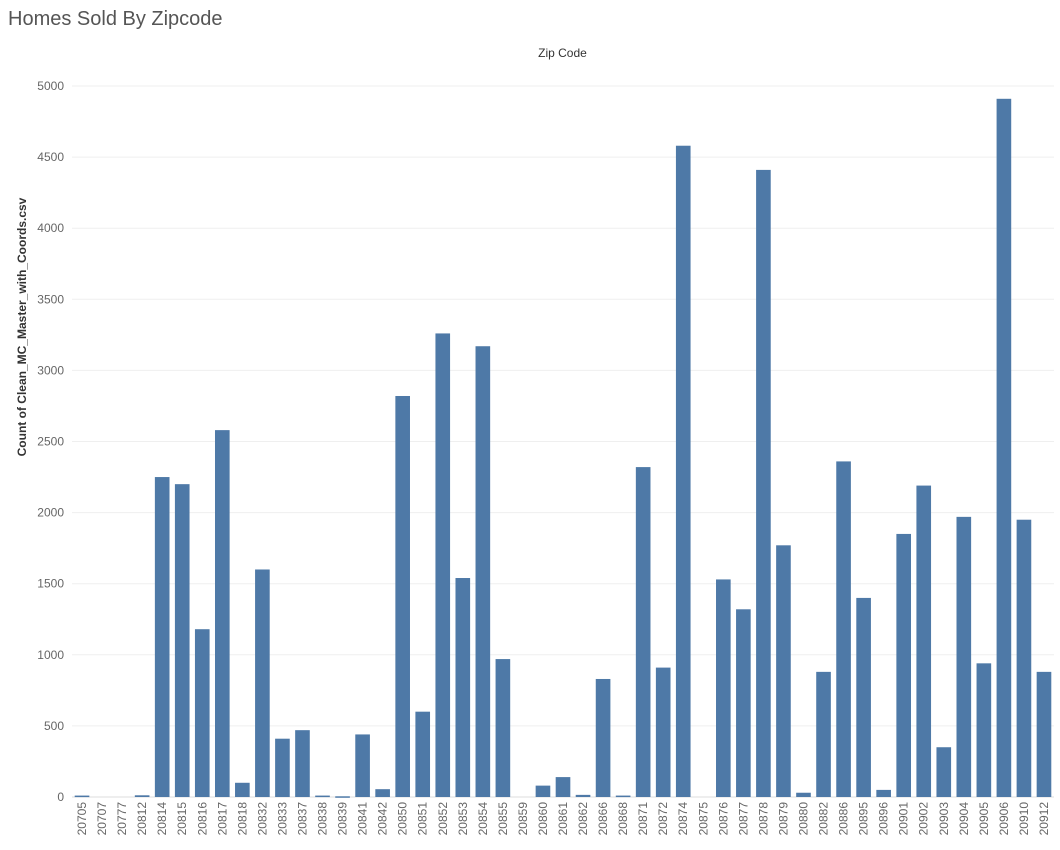 The width and height of the screenshot is (1060, 850). Describe the element at coordinates (623, 819) in the screenshot. I see `x-tick-label: 20868` at that location.